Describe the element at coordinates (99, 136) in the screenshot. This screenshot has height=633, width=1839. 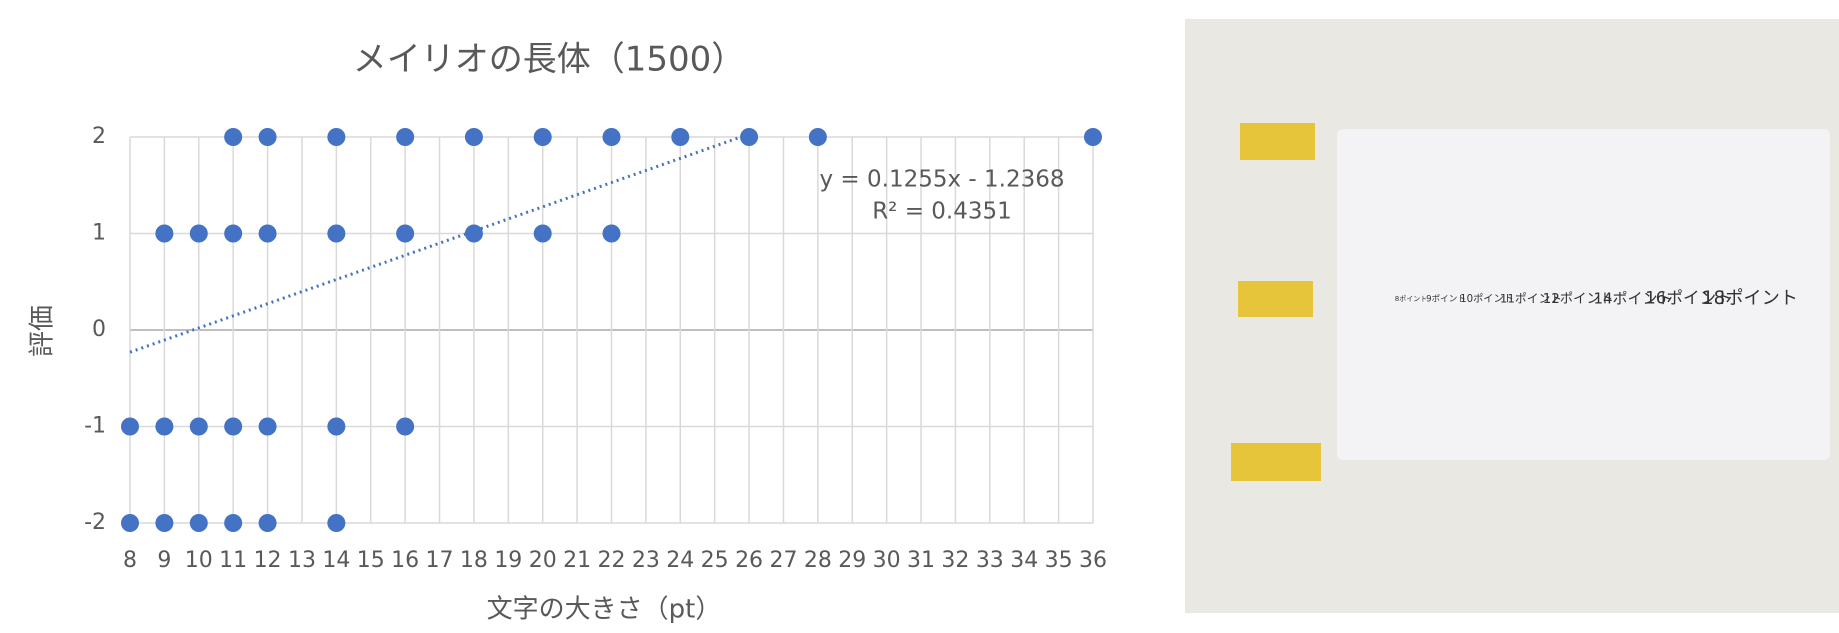
I see `y-tick-label: 2` at that location.